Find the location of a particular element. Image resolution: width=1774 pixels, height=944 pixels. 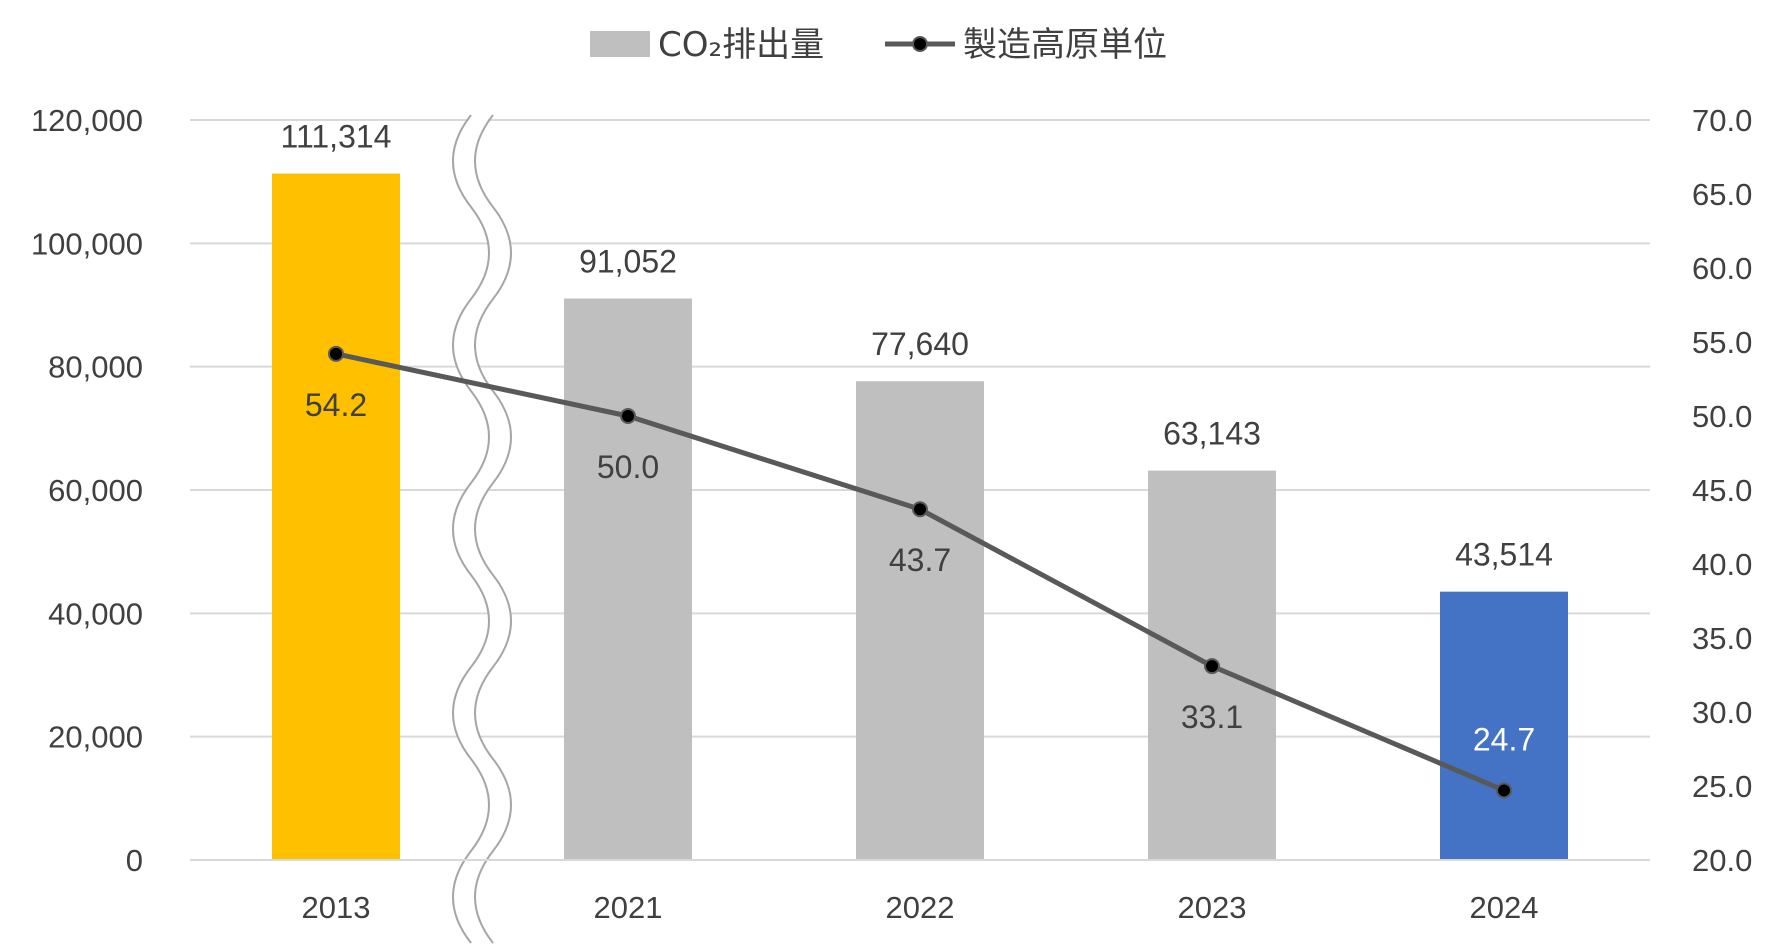

y-right-tick-label: 35.0 is located at coordinates (1722, 638).